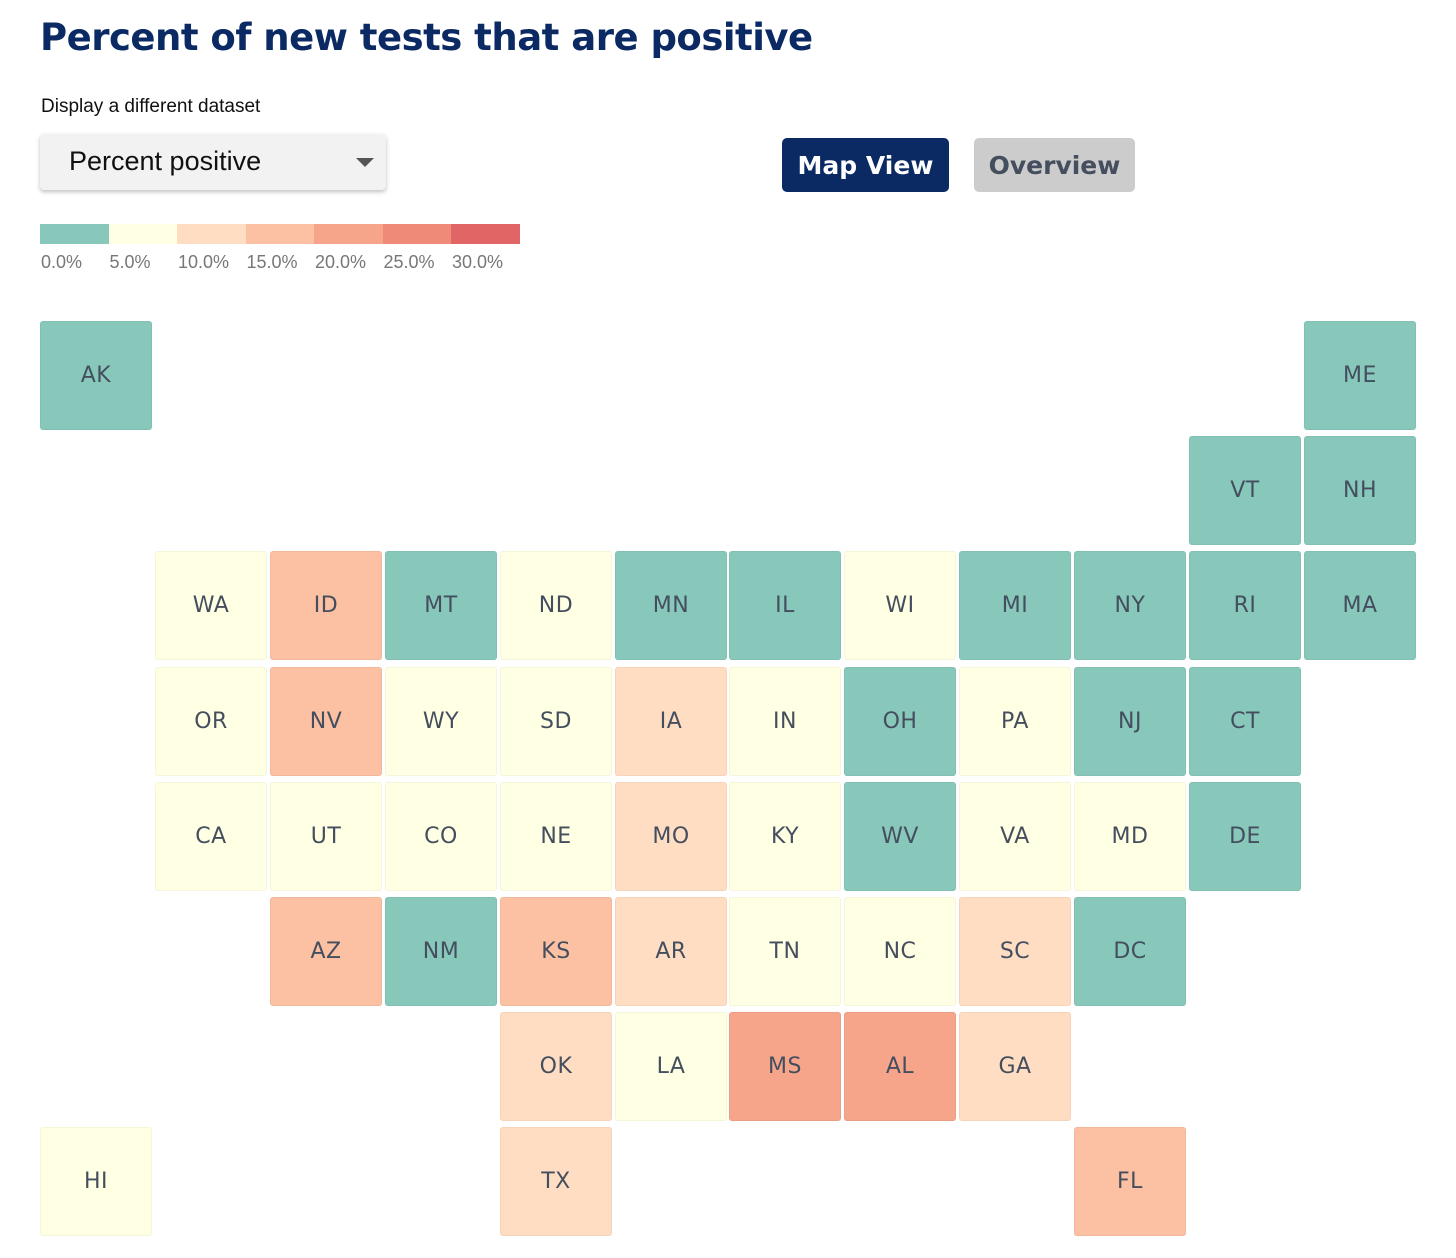  Describe the element at coordinates (326, 605) in the screenshot. I see `state-tile-id: ID` at that location.